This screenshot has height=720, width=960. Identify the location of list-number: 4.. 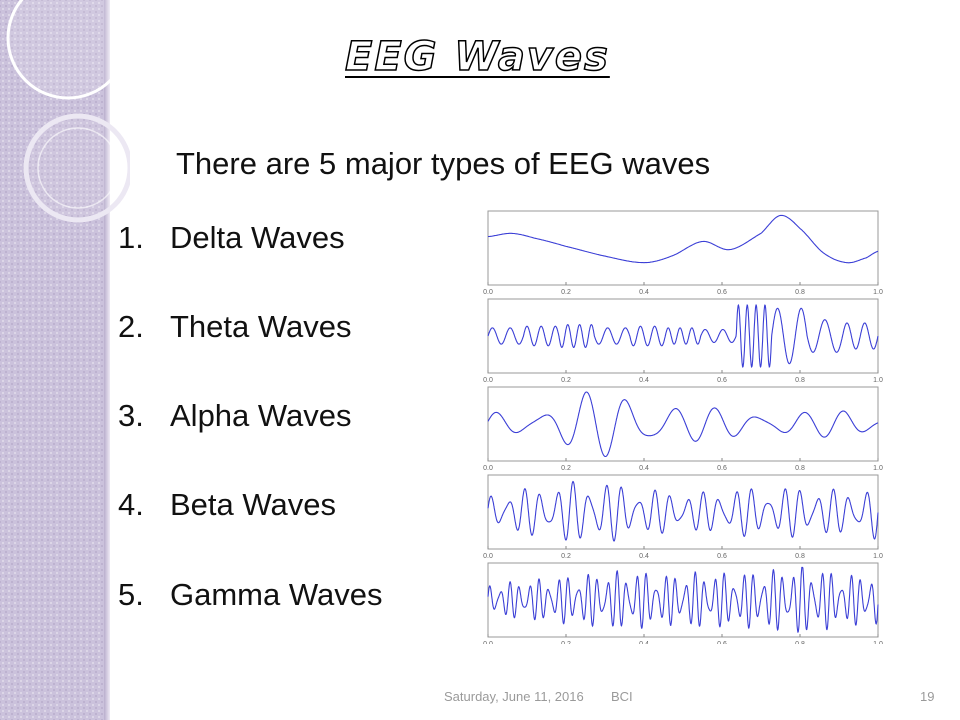
(131, 504).